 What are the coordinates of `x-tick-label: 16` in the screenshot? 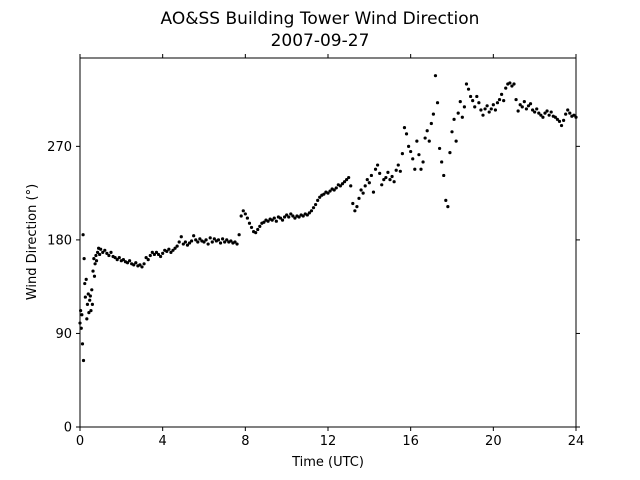 It's located at (410, 441).